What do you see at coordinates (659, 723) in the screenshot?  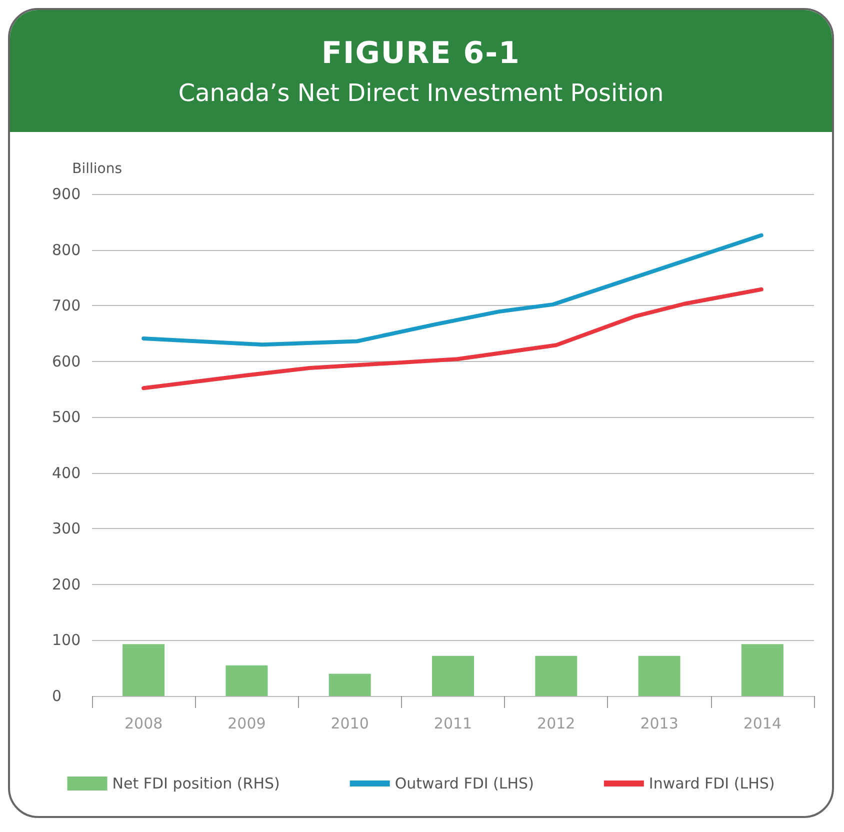 I see `x-tick-label: 2013` at bounding box center [659, 723].